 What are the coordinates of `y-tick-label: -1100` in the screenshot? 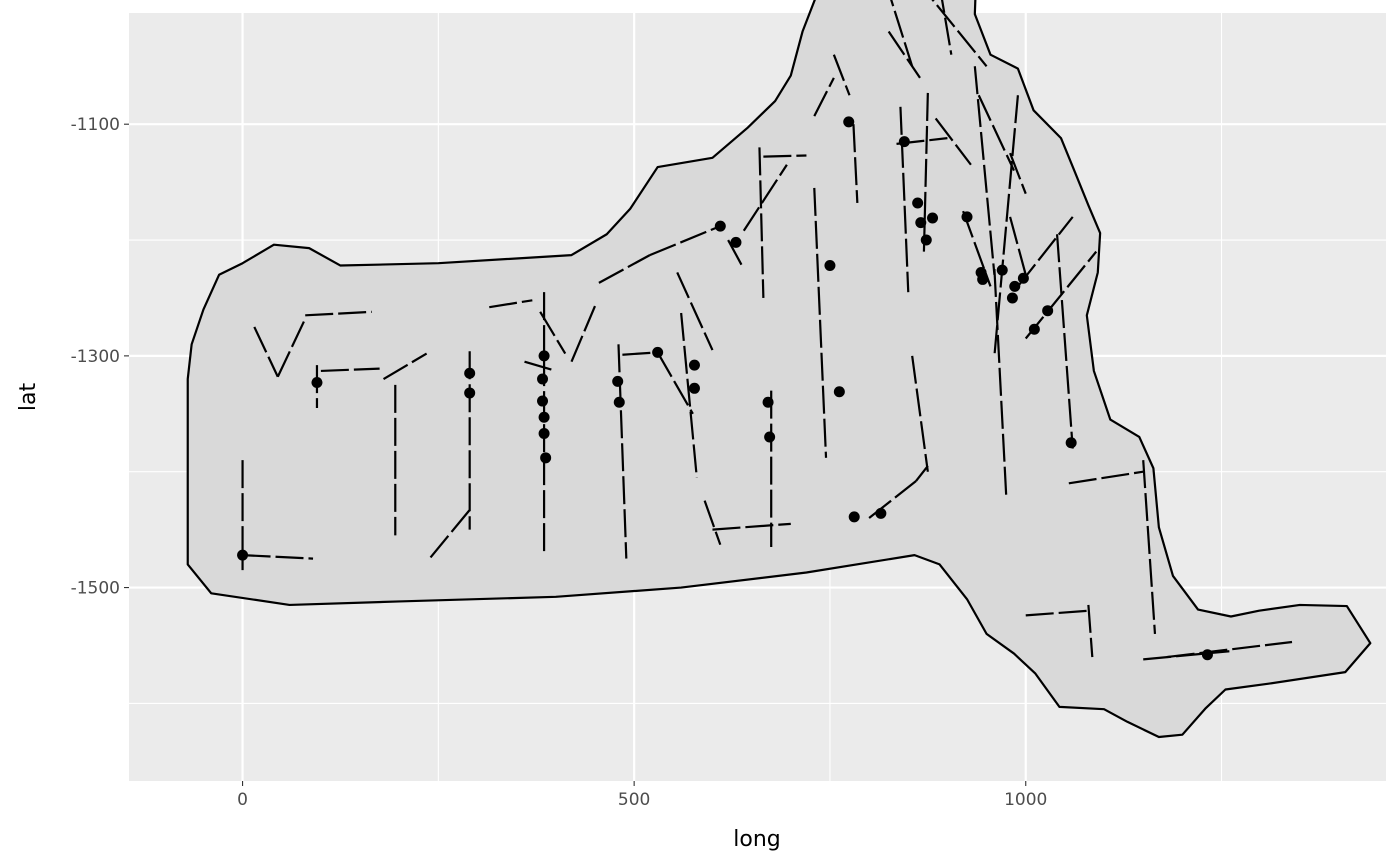 It's located at (95, 125).